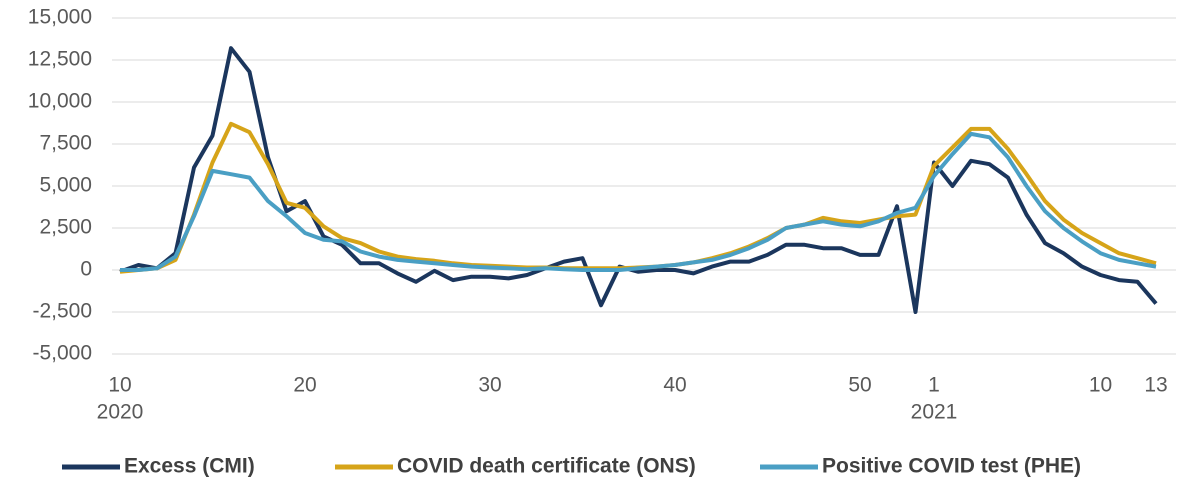 This screenshot has height=489, width=1178. I want to click on y-tick-label: 2,500, so click(65, 227).